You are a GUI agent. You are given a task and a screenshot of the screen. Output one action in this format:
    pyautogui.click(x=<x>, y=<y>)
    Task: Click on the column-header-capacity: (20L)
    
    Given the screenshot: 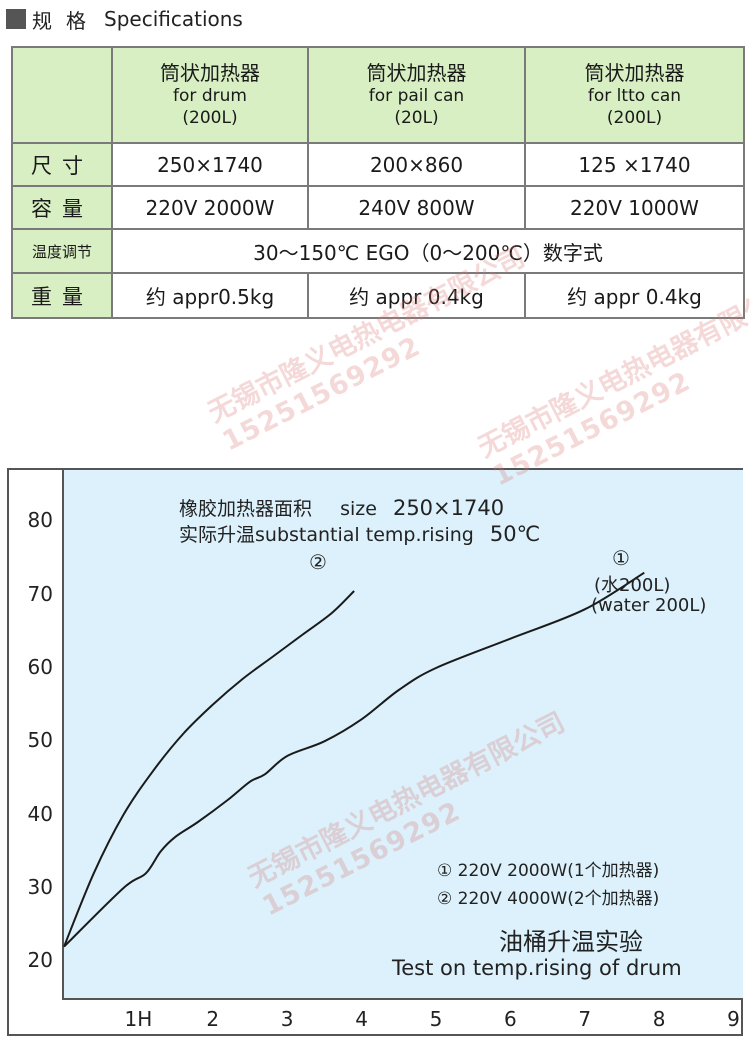 What is the action you would take?
    pyautogui.click(x=416, y=118)
    